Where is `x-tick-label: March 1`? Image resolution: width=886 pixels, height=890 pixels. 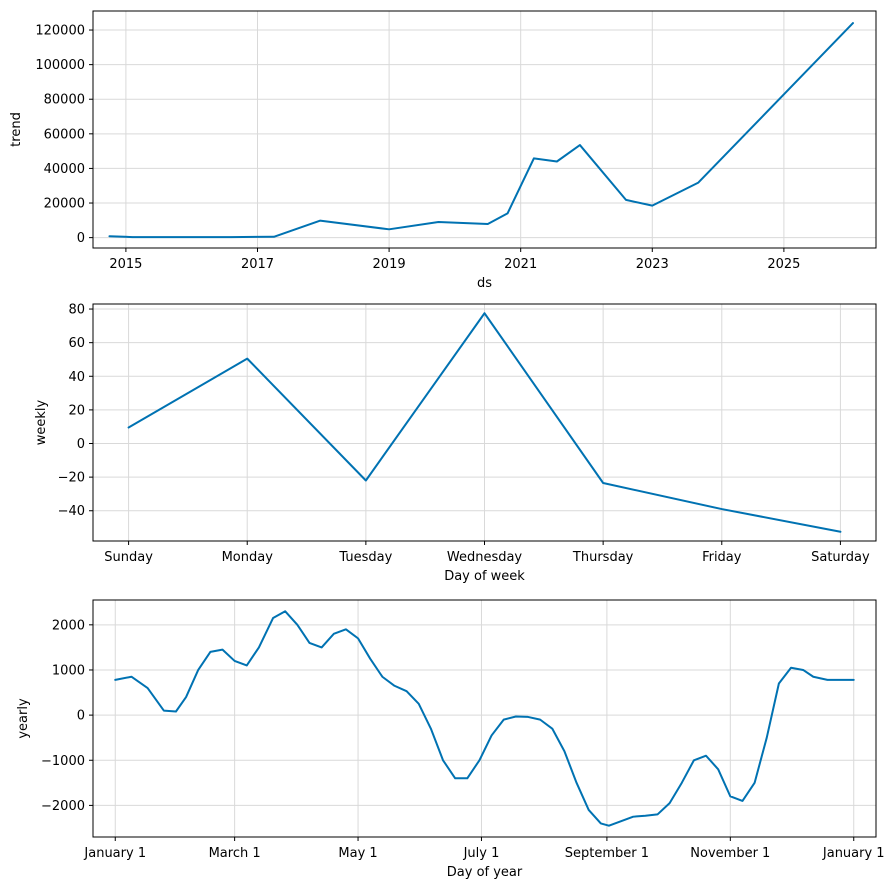
x-tick-label: March 1 is located at coordinates (235, 853).